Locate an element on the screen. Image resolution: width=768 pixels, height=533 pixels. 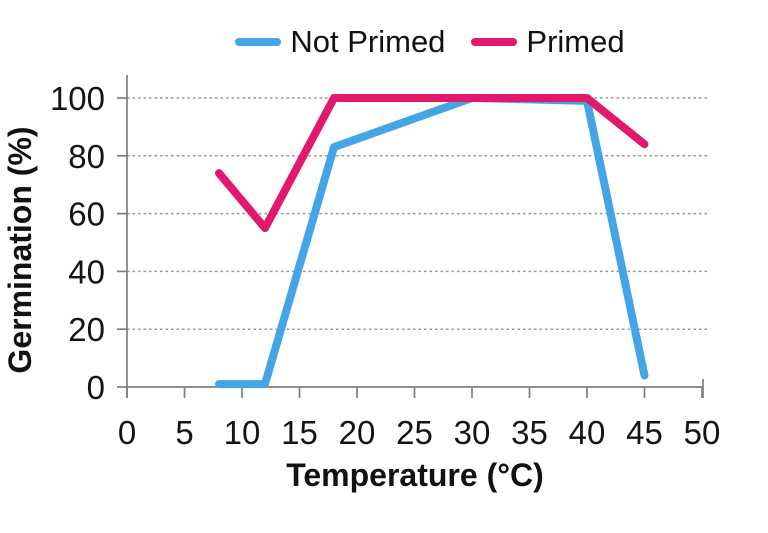
x-tick-label: 10 is located at coordinates (242, 432).